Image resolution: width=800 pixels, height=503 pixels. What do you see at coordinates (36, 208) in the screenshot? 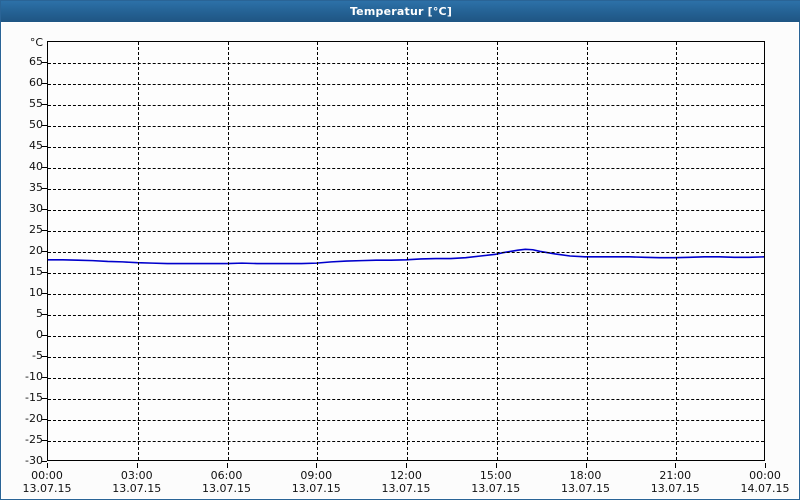
I see `y-axis-tick-label: 30` at bounding box center [36, 208].